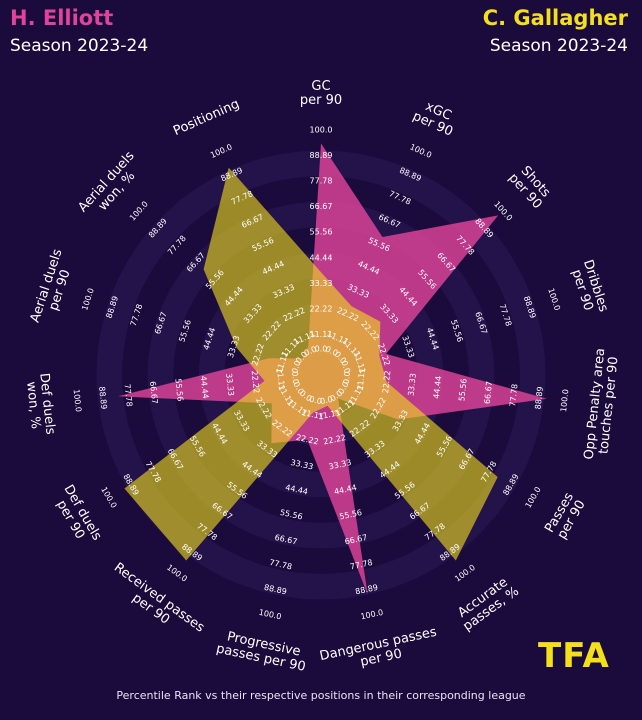  What do you see at coordinates (206, 118) in the screenshot?
I see `param-label: Positioning` at bounding box center [206, 118].